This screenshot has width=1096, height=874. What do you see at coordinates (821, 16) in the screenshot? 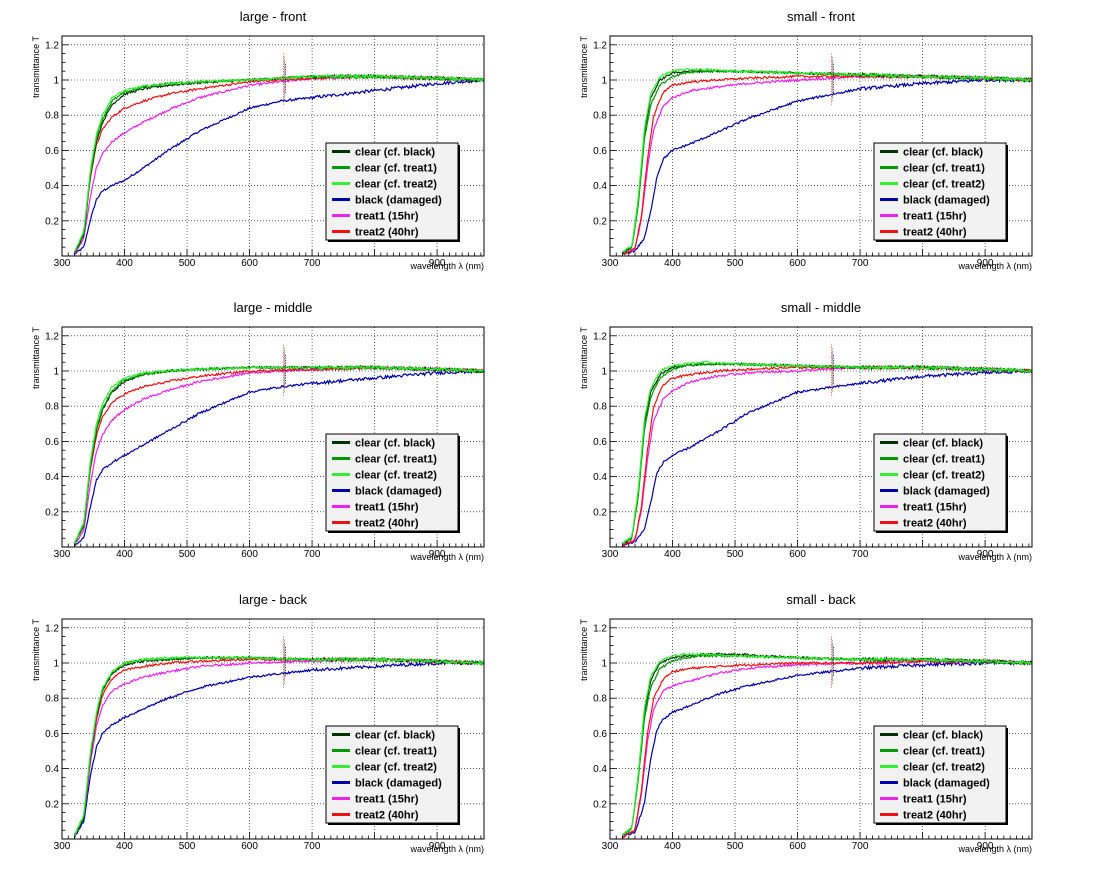
I see `chart-title: small - front` at bounding box center [821, 16].